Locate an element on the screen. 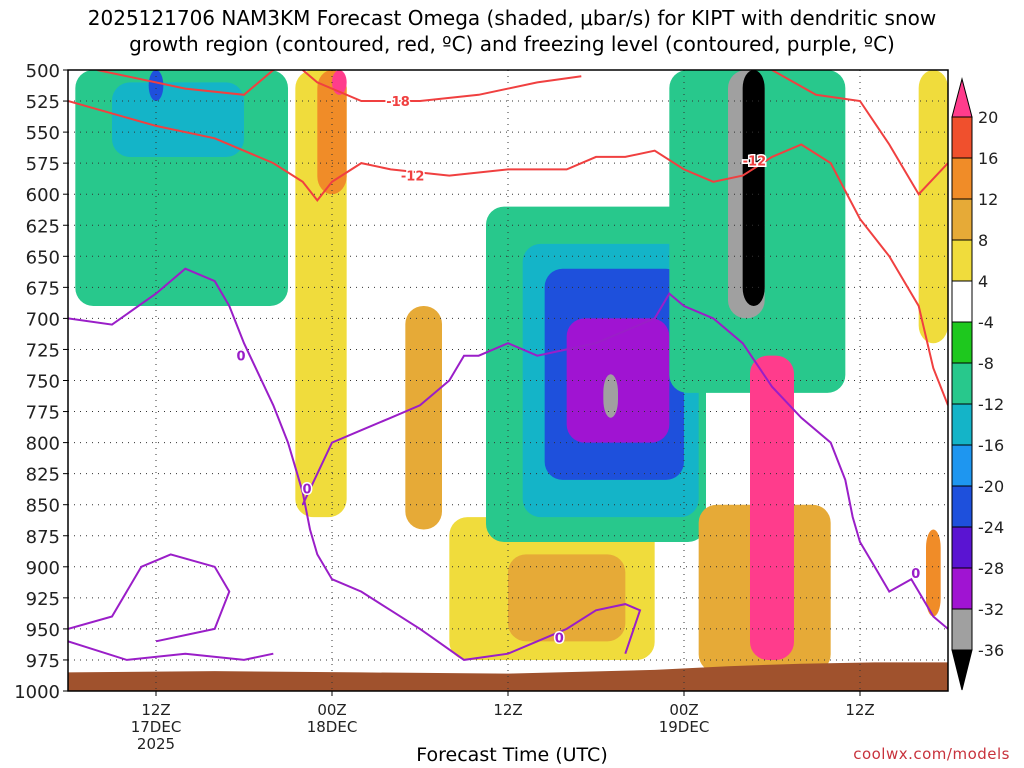 This screenshot has width=1024, height=768. x-tick-label-3-1: 19DEC is located at coordinates (684, 727).